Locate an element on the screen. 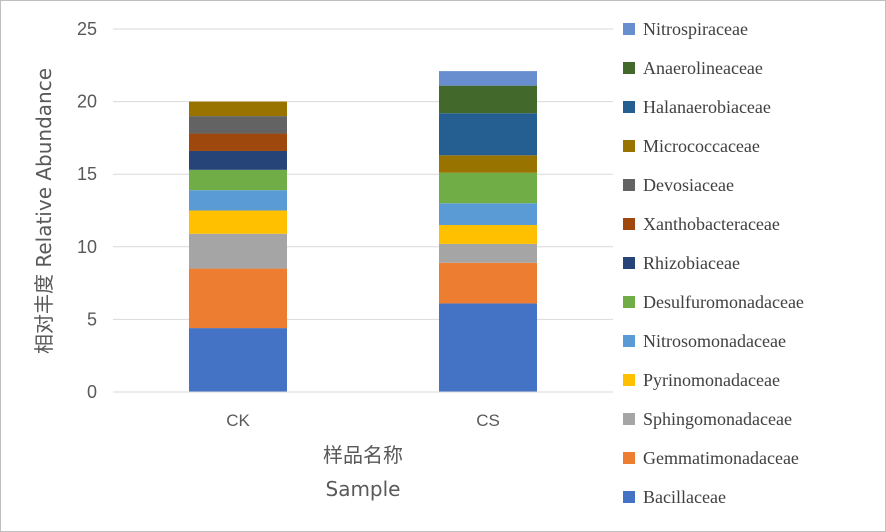 The height and width of the screenshot is (532, 886). y-tick-label: 0 is located at coordinates (92, 392).